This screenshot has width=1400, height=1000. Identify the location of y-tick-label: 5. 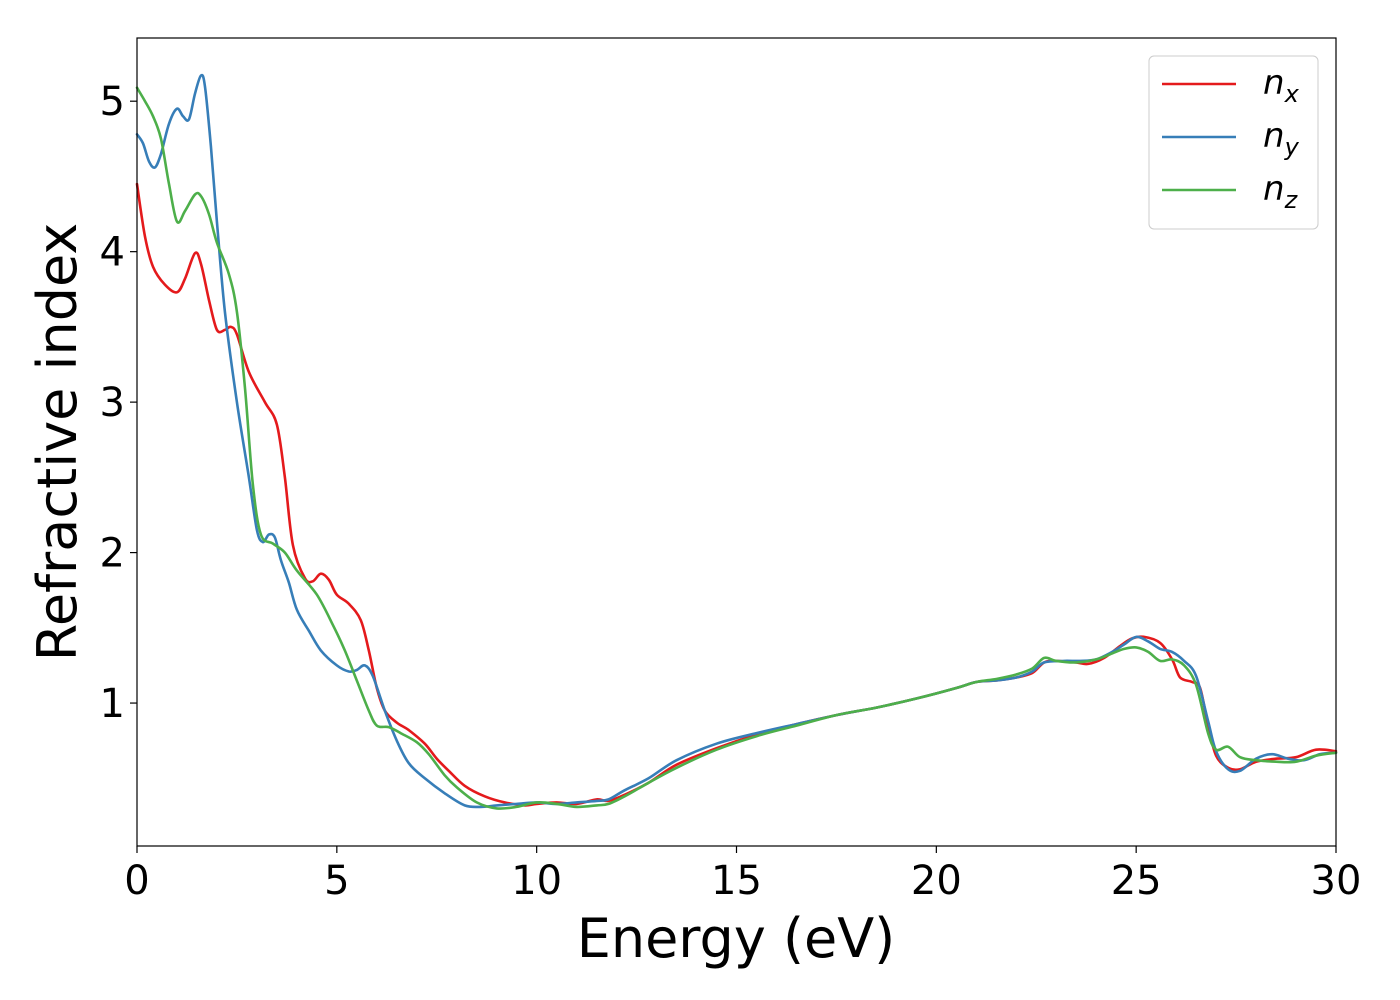
(112, 102).